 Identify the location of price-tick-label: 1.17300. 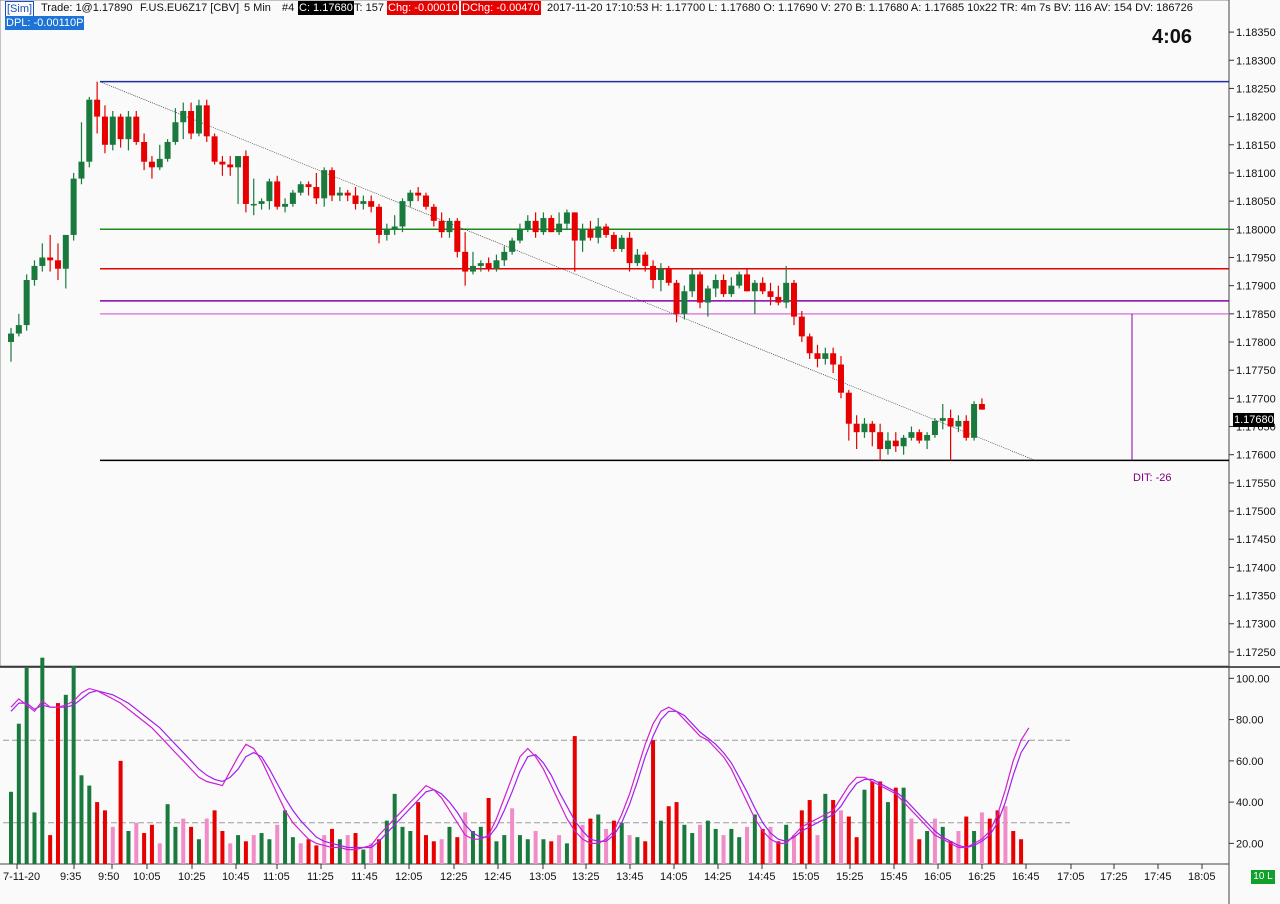
(1256, 625).